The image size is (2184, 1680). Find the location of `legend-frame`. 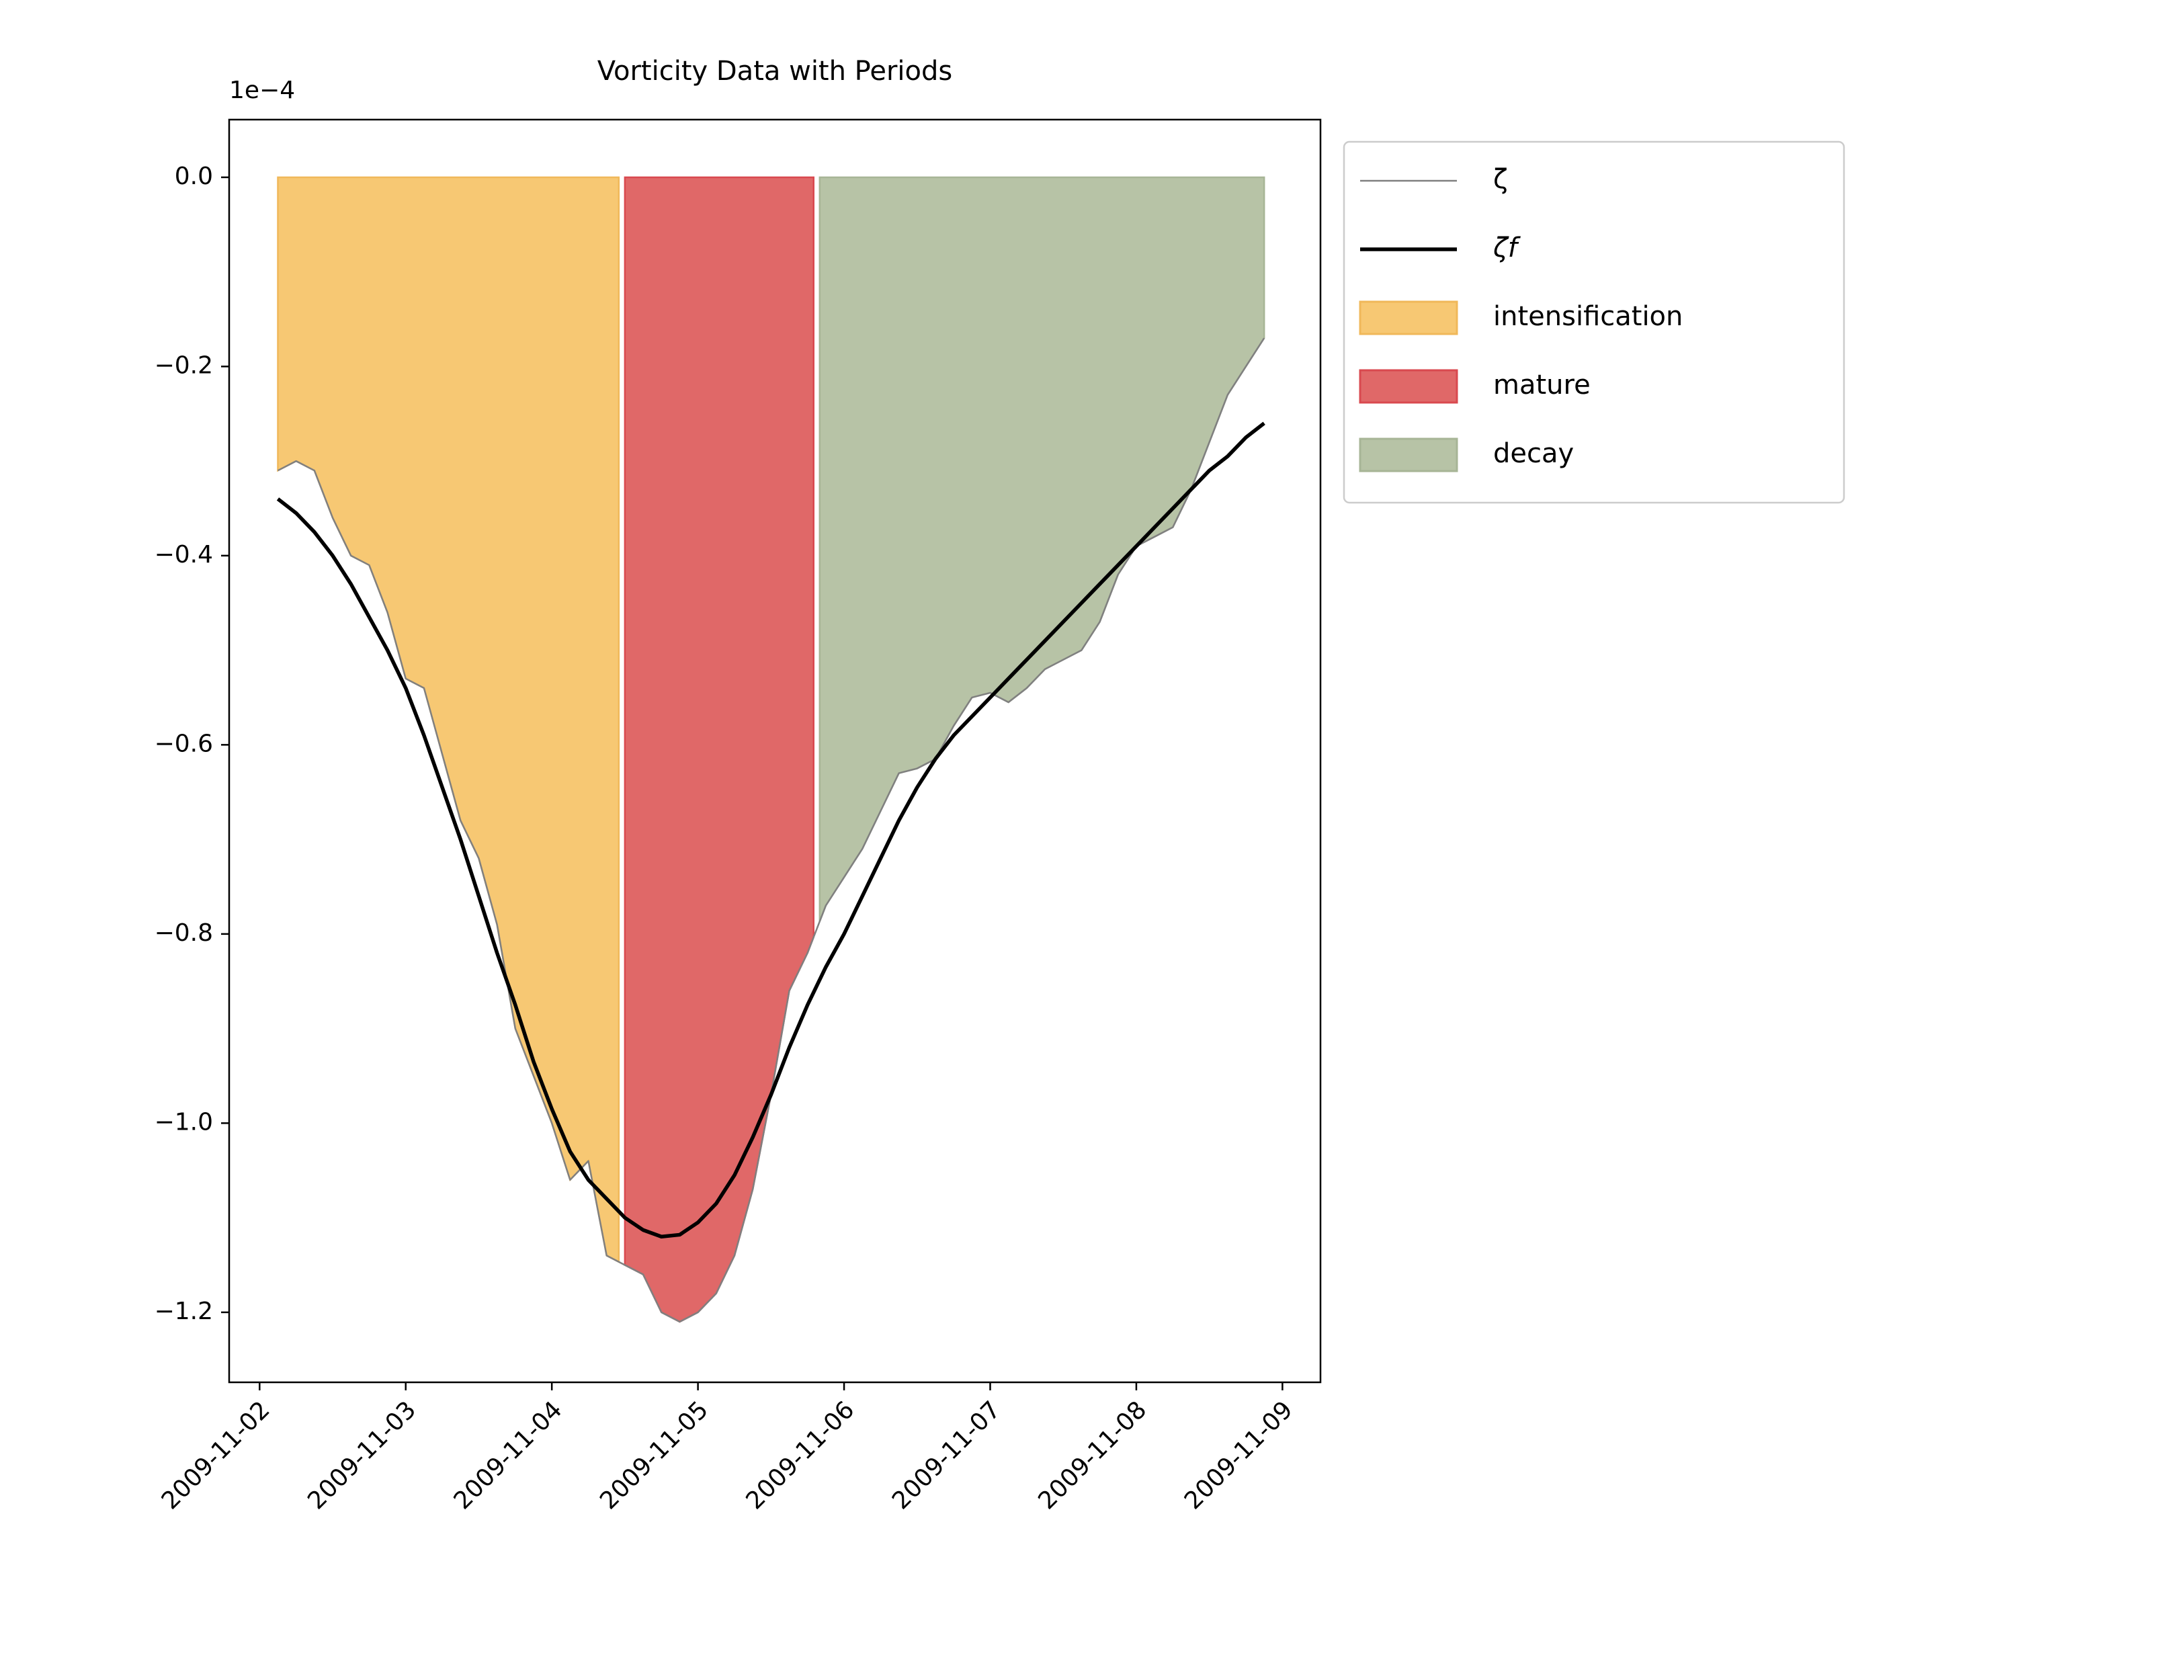

legend-frame is located at coordinates (1594, 322).